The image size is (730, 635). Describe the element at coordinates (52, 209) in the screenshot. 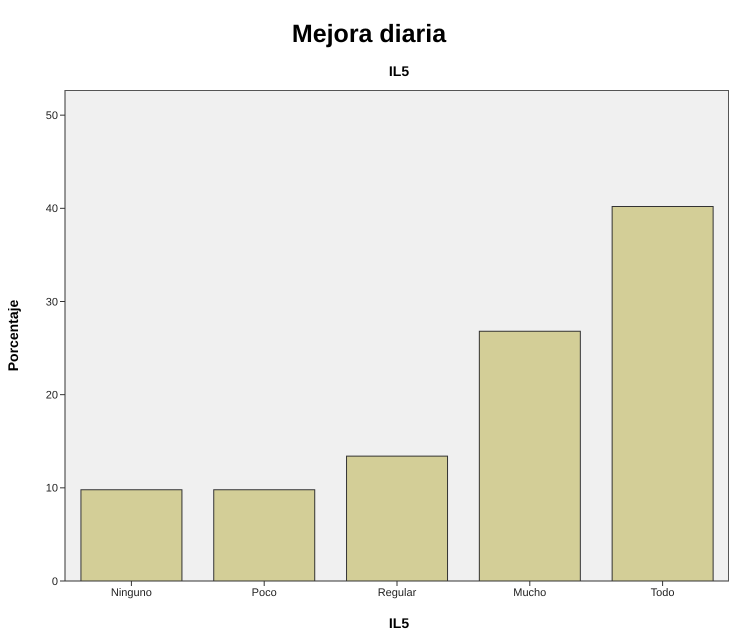

I see `y-tick-label: 40` at that location.